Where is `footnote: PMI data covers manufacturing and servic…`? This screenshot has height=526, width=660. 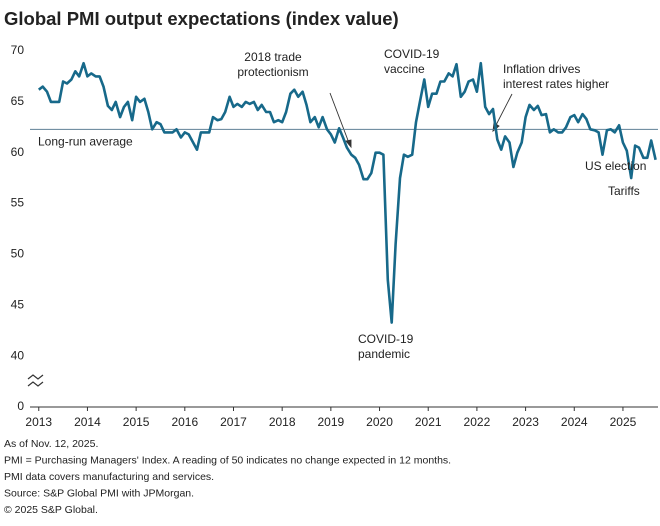 footnote: PMI data covers manufacturing and servic… is located at coordinates (109, 477).